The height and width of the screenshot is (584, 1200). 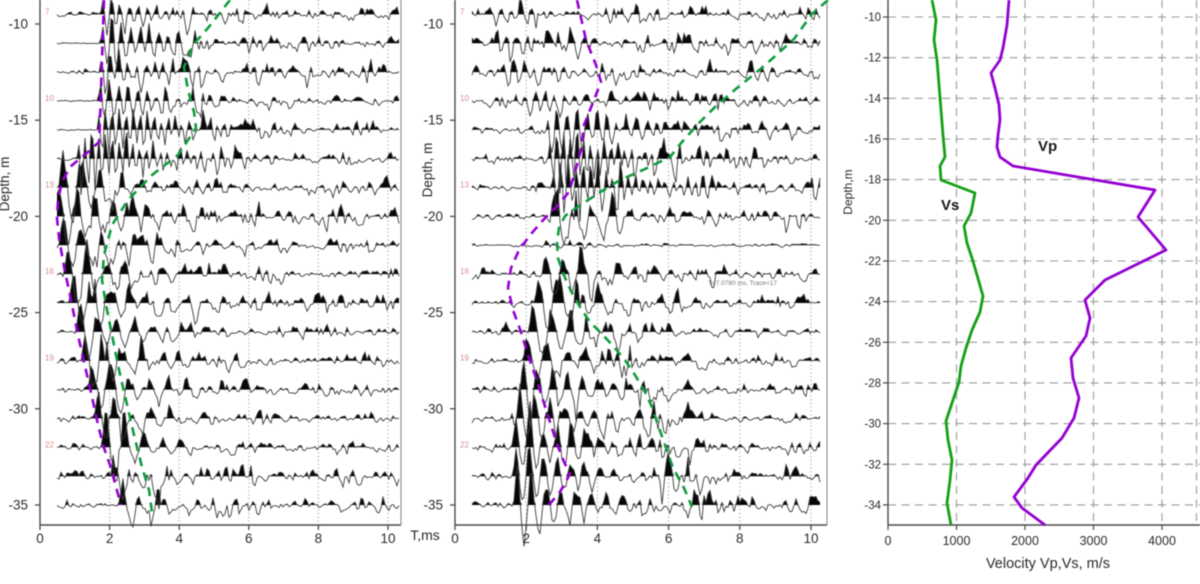 I want to click on svg-text: T=7.0780 ms, Trace=17, so click(x=742, y=283).